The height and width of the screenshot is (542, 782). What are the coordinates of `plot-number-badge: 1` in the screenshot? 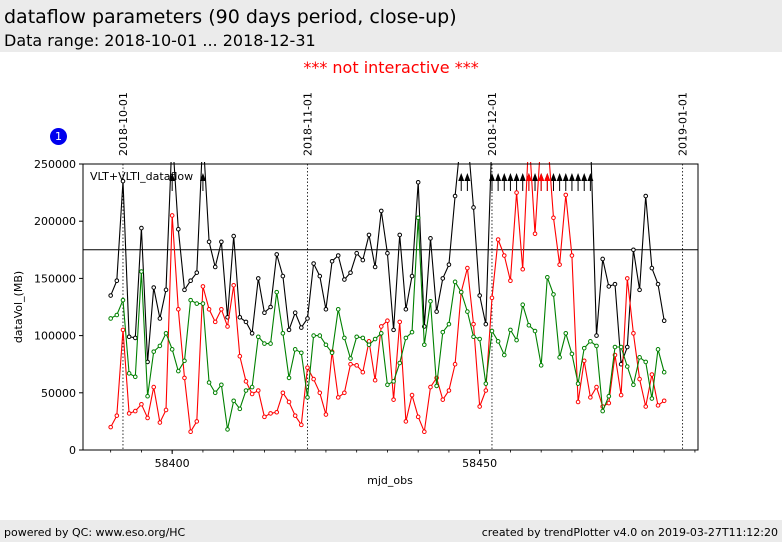 It's located at (58, 136).